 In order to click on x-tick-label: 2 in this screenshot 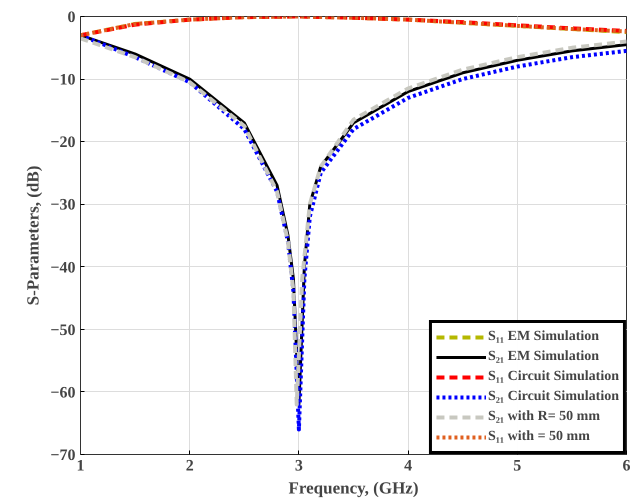, I will do `click(190, 466)`.